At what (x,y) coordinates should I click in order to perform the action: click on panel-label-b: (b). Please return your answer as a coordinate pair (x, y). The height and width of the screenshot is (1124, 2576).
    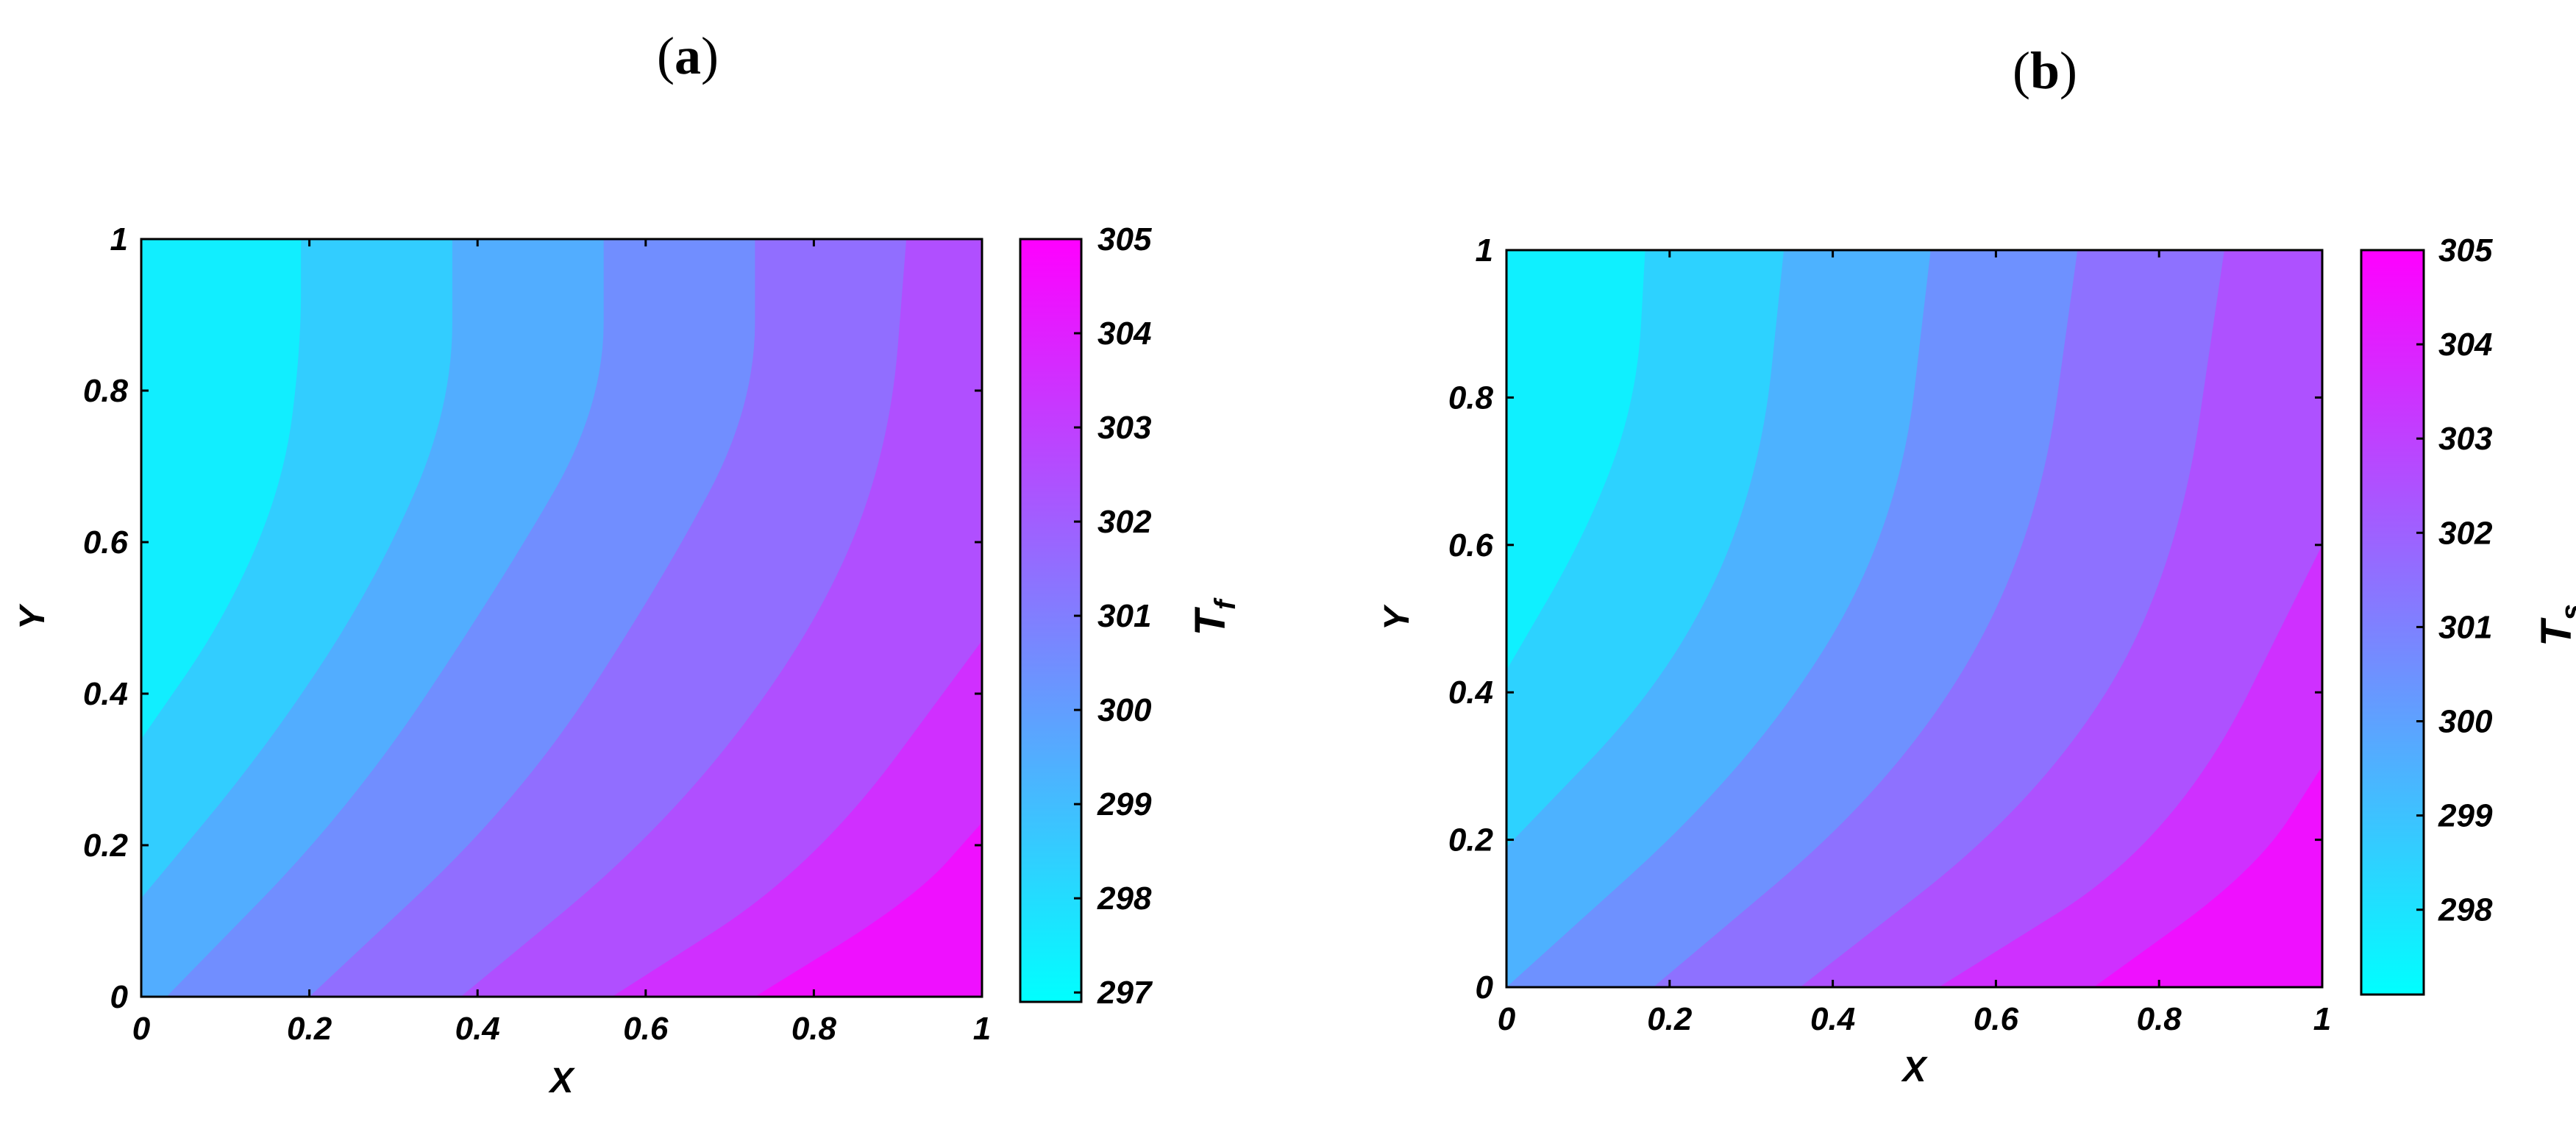
    Looking at the image, I should click on (2045, 70).